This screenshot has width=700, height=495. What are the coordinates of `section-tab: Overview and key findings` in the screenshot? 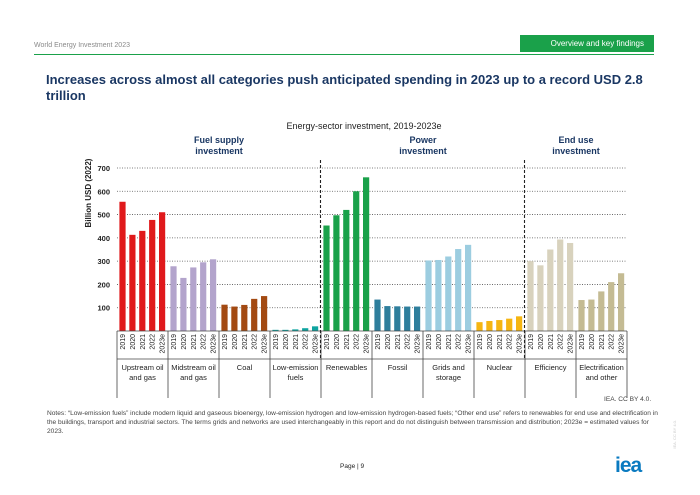 It's located at (587, 43).